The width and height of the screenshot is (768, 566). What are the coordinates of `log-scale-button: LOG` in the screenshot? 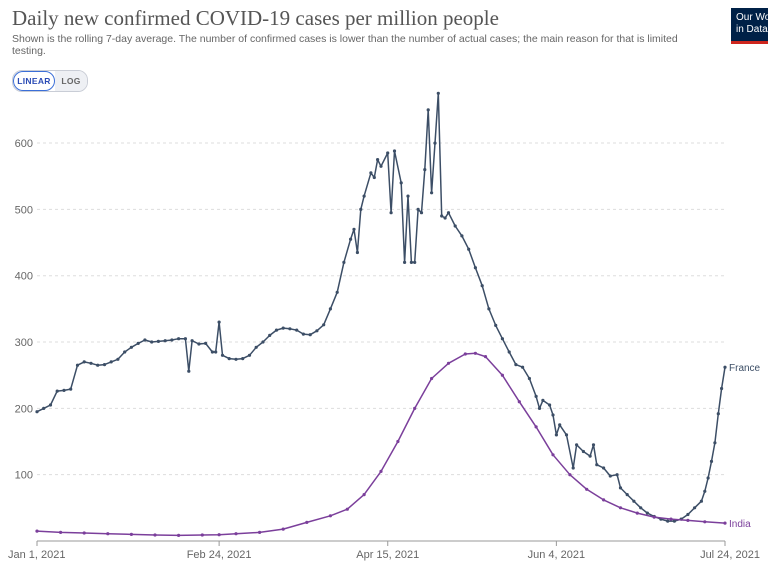 It's located at (71, 81).